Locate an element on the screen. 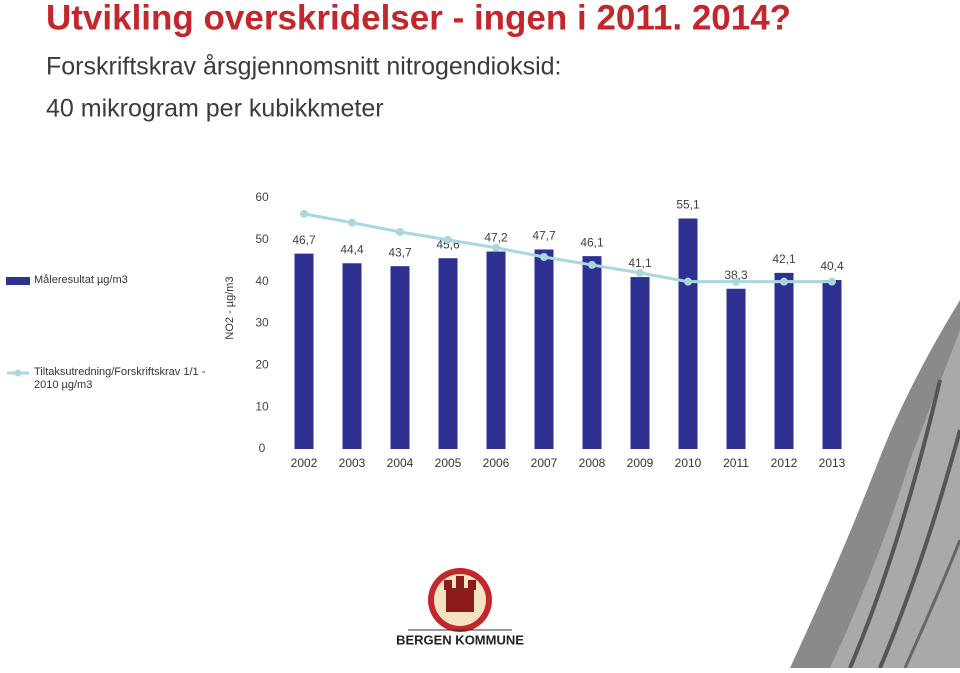  y-tick-label: 60 is located at coordinates (262, 197).